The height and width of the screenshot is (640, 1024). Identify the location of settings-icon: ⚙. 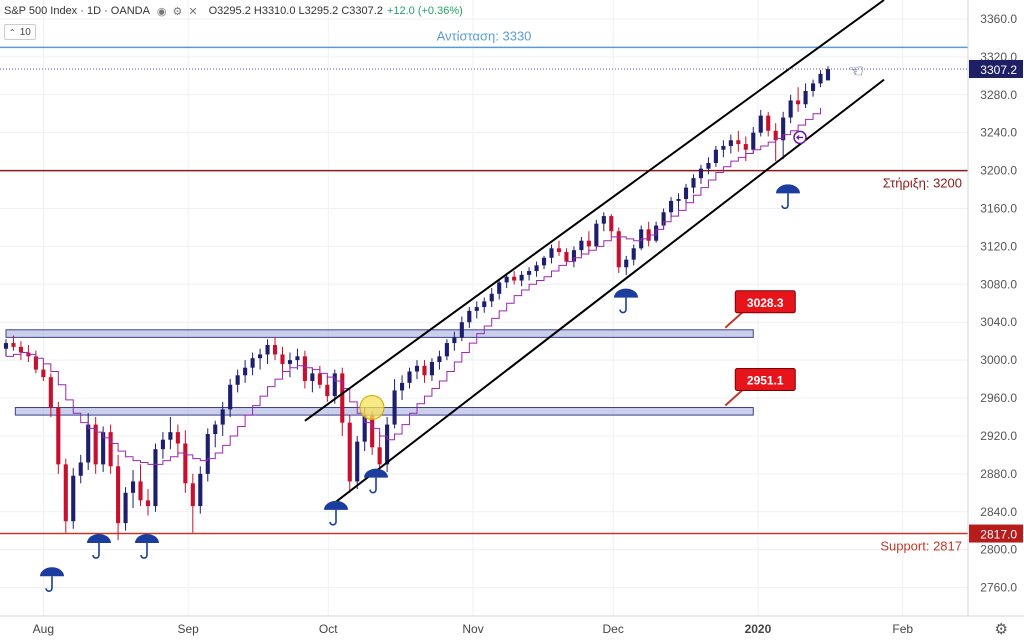
(177, 11).